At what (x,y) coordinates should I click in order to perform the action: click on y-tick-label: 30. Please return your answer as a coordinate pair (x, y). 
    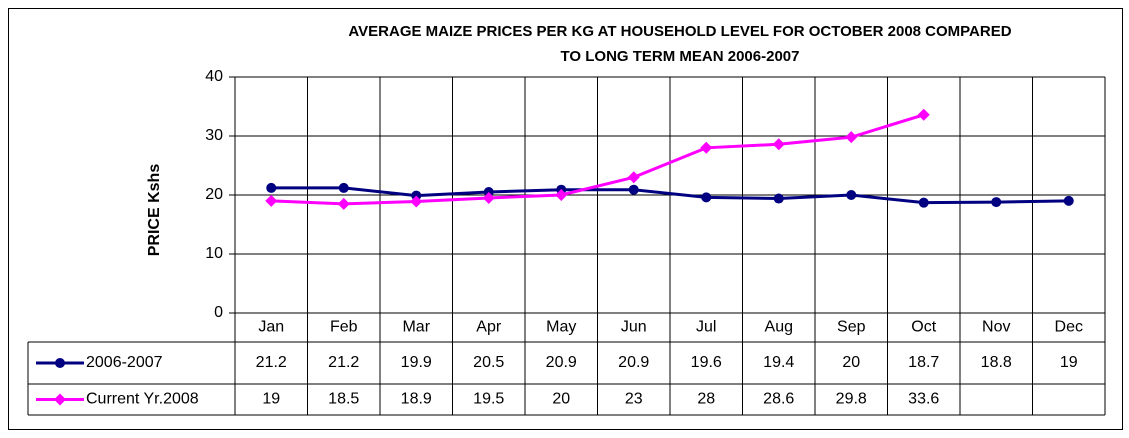
    Looking at the image, I should click on (214, 135).